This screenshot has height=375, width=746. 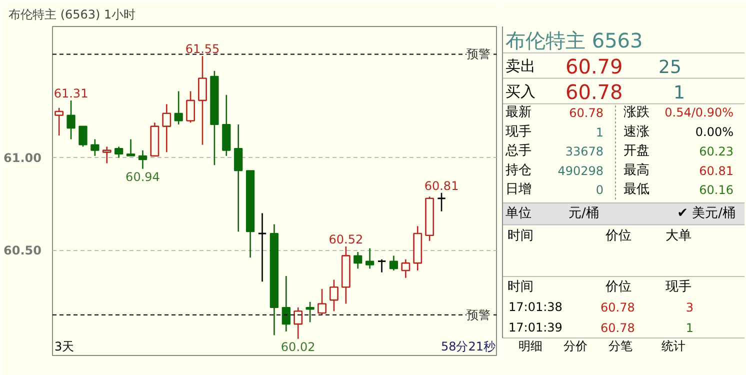 I want to click on annotation: 61.55, so click(x=202, y=49).